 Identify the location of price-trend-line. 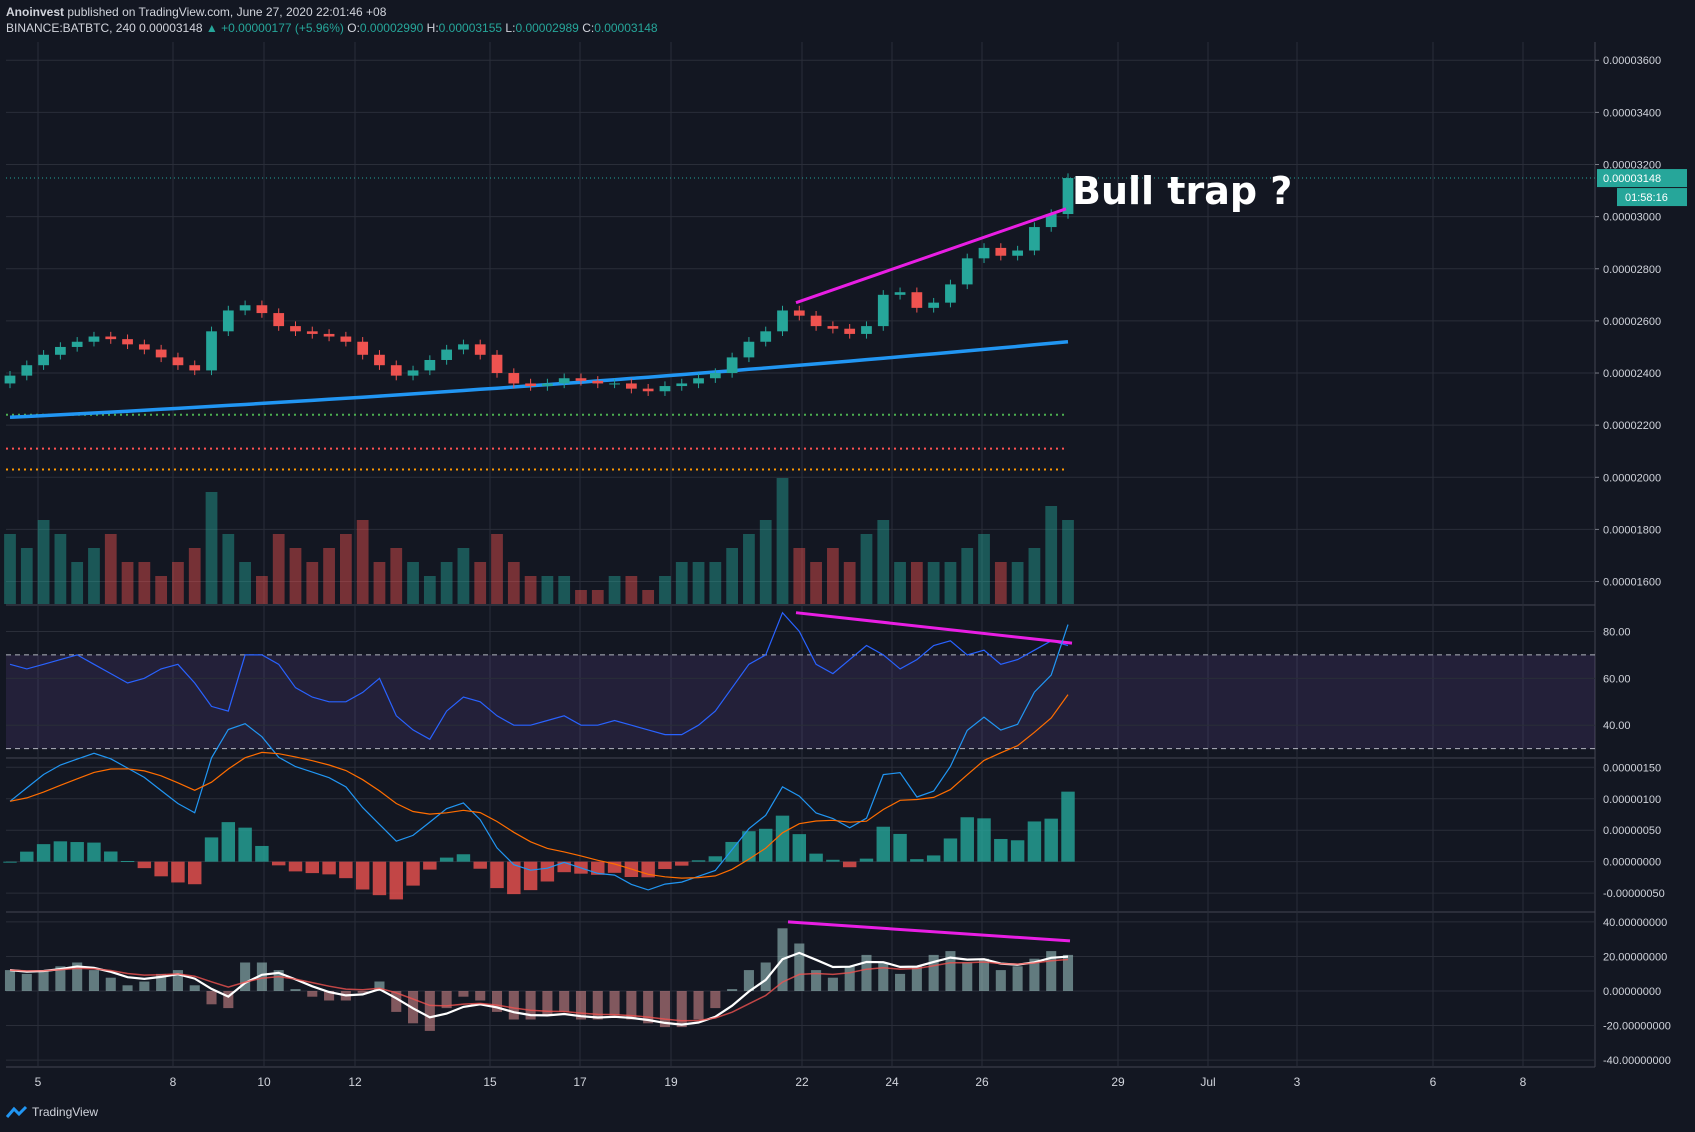
(931, 256).